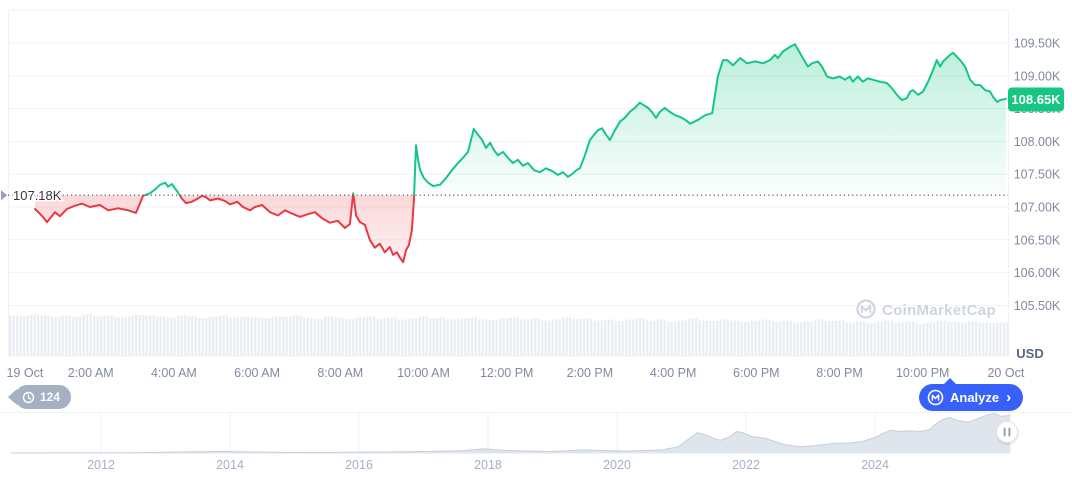  What do you see at coordinates (1037, 44) in the screenshot?
I see `y-tick-label: 109.50K` at bounding box center [1037, 44].